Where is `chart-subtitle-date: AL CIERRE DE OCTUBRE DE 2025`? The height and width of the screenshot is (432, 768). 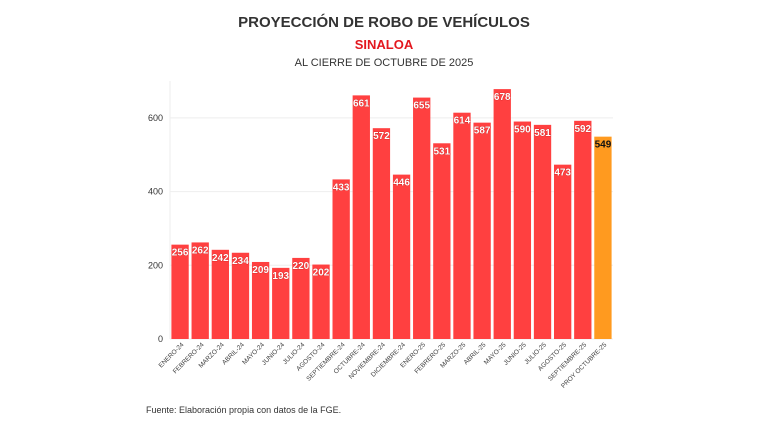
chart-subtitle-date: AL CIERRE DE OCTUBRE DE 2025 is located at coordinates (384, 63).